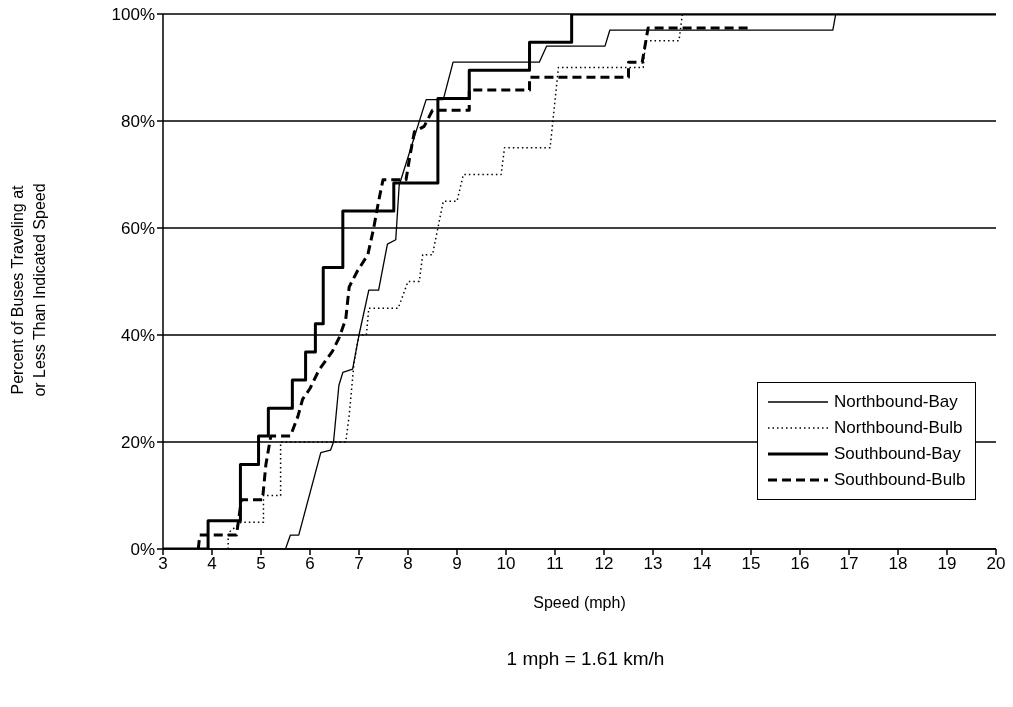 Image resolution: width=1013 pixels, height=707 pixels. What do you see at coordinates (28, 290) in the screenshot?
I see `y-axis-title: Percent of Buses Traveling at or Less Than Indicated Speed` at bounding box center [28, 290].